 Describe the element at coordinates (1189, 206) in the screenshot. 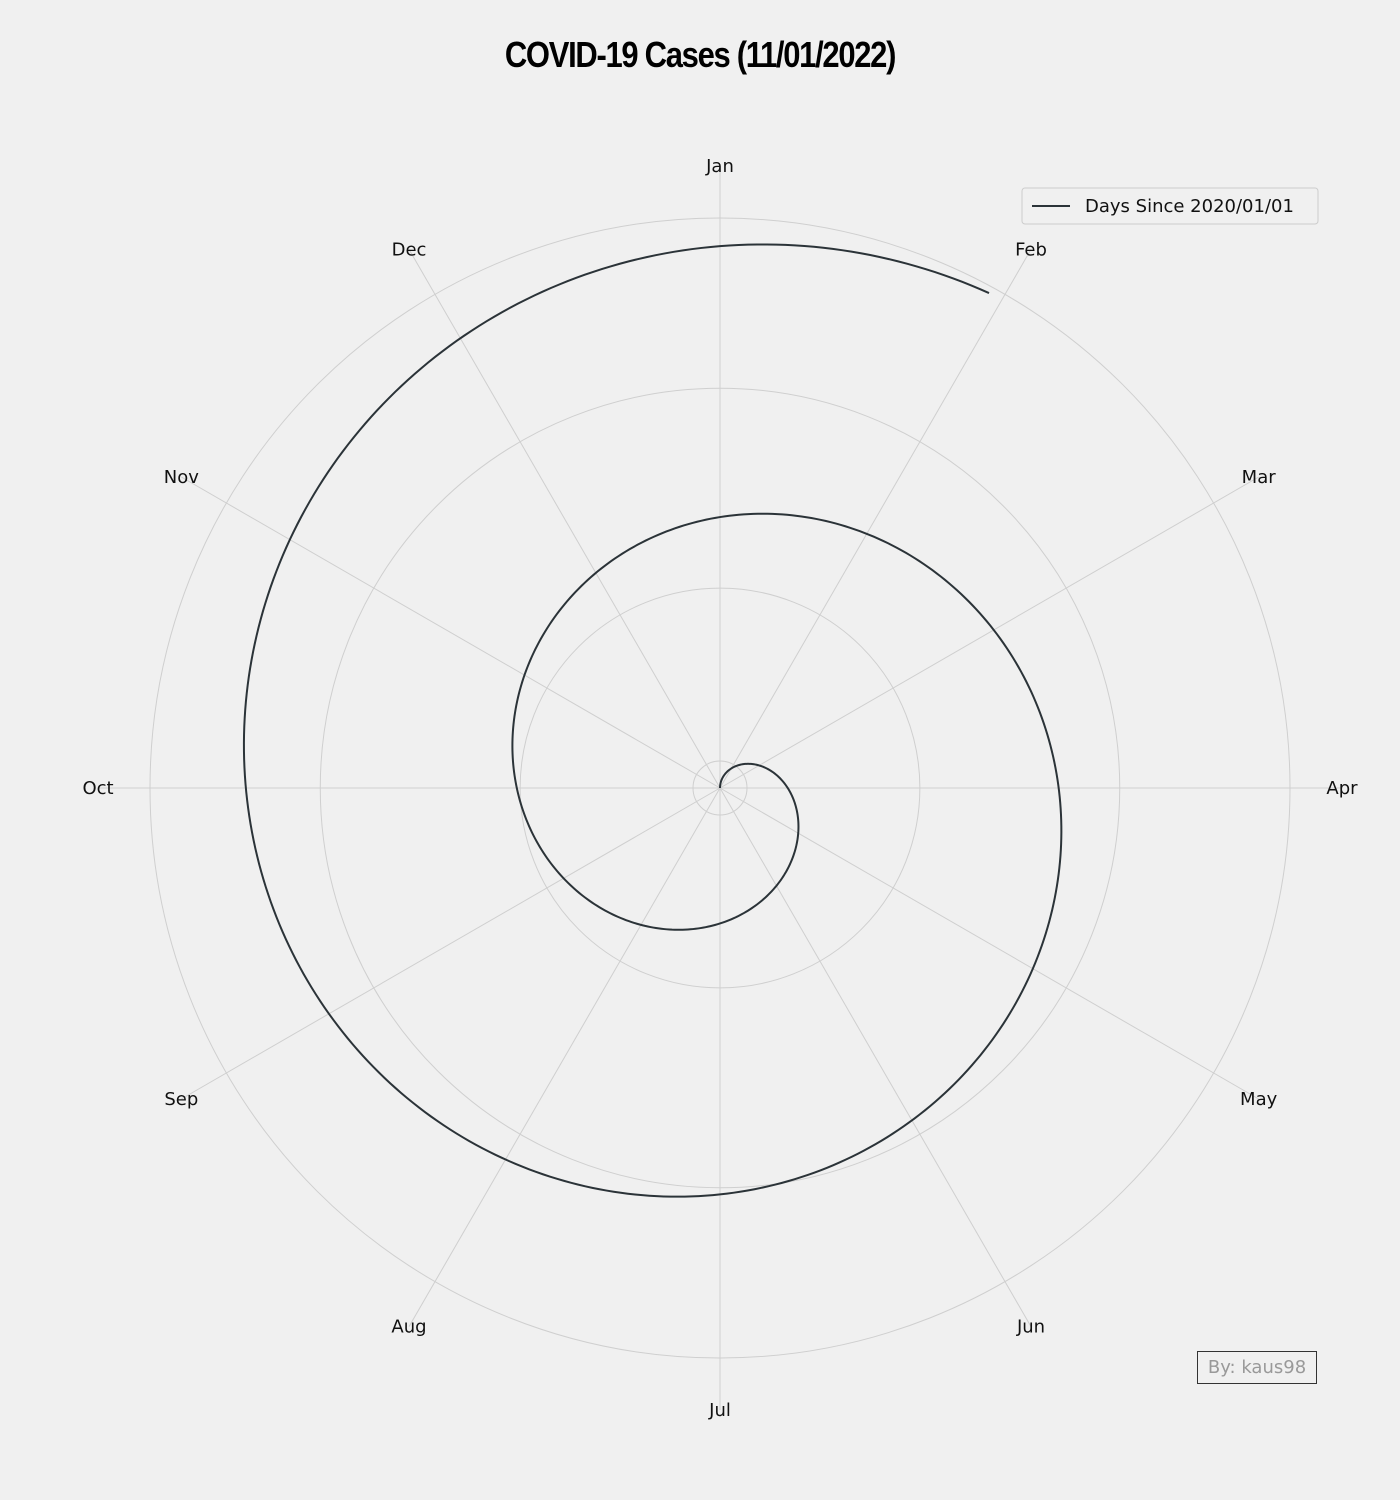

I see `legend-label: Days Since 2020/01/01` at that location.